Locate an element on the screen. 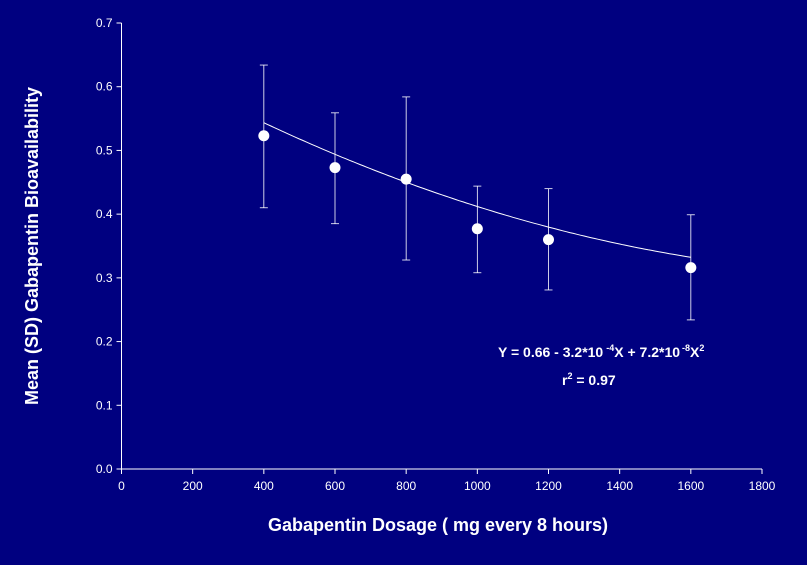 The height and width of the screenshot is (565, 807). y-tick-label: 0.1 is located at coordinates (104, 405).